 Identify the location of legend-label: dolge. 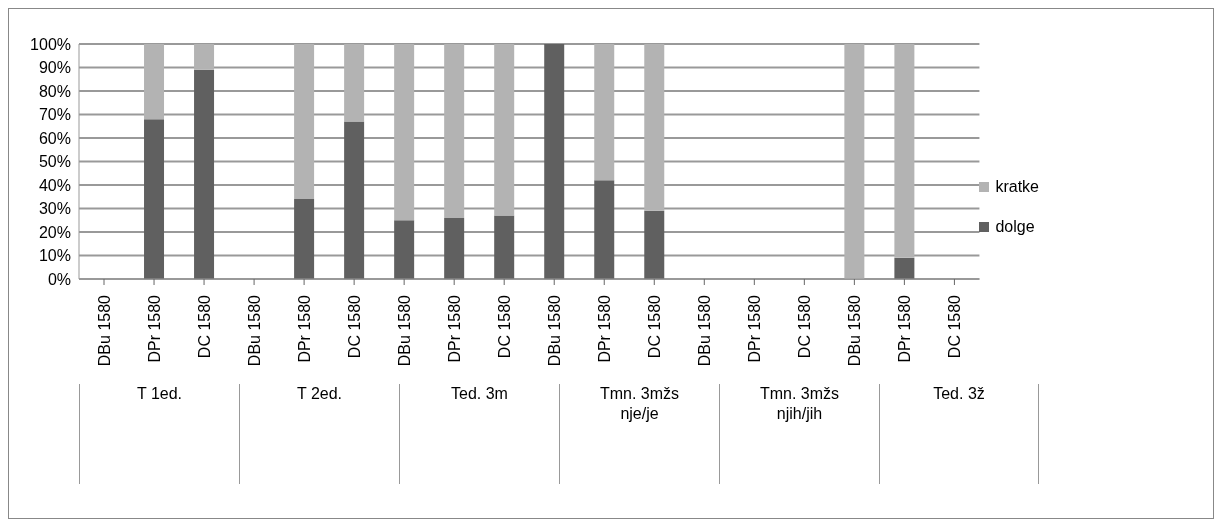
(1015, 226).